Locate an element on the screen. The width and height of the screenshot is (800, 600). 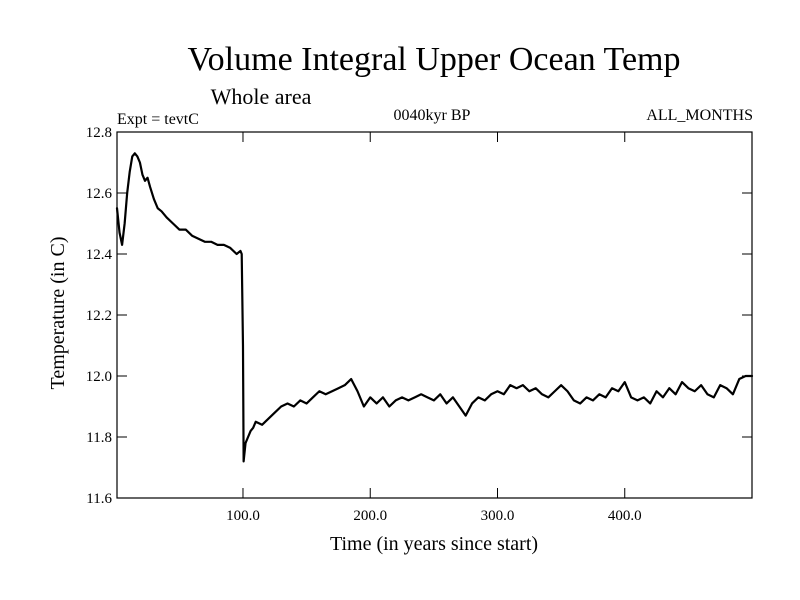
chart-title: Volume Integral Upper Ocean Temp is located at coordinates (434, 59).